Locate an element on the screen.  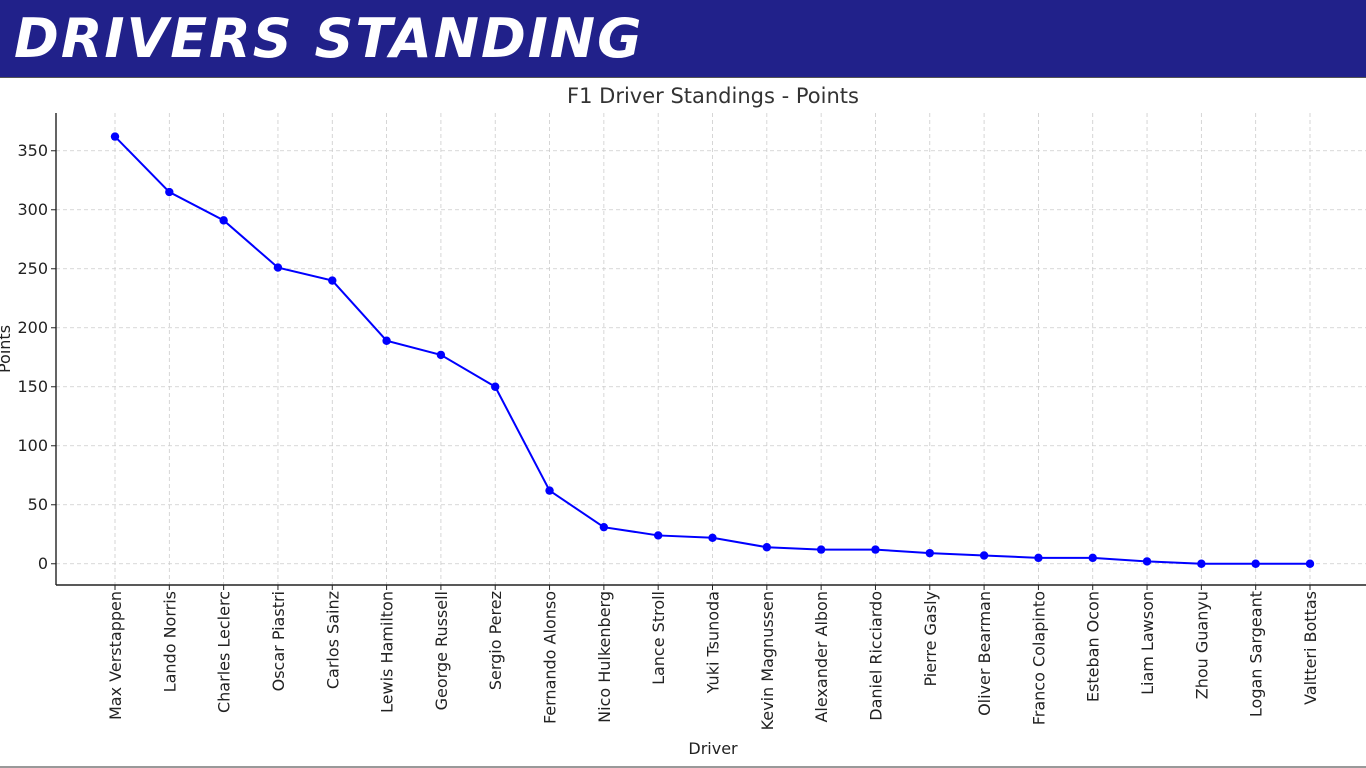
x-tick-label: Sergio Perez is located at coordinates (495, 640).